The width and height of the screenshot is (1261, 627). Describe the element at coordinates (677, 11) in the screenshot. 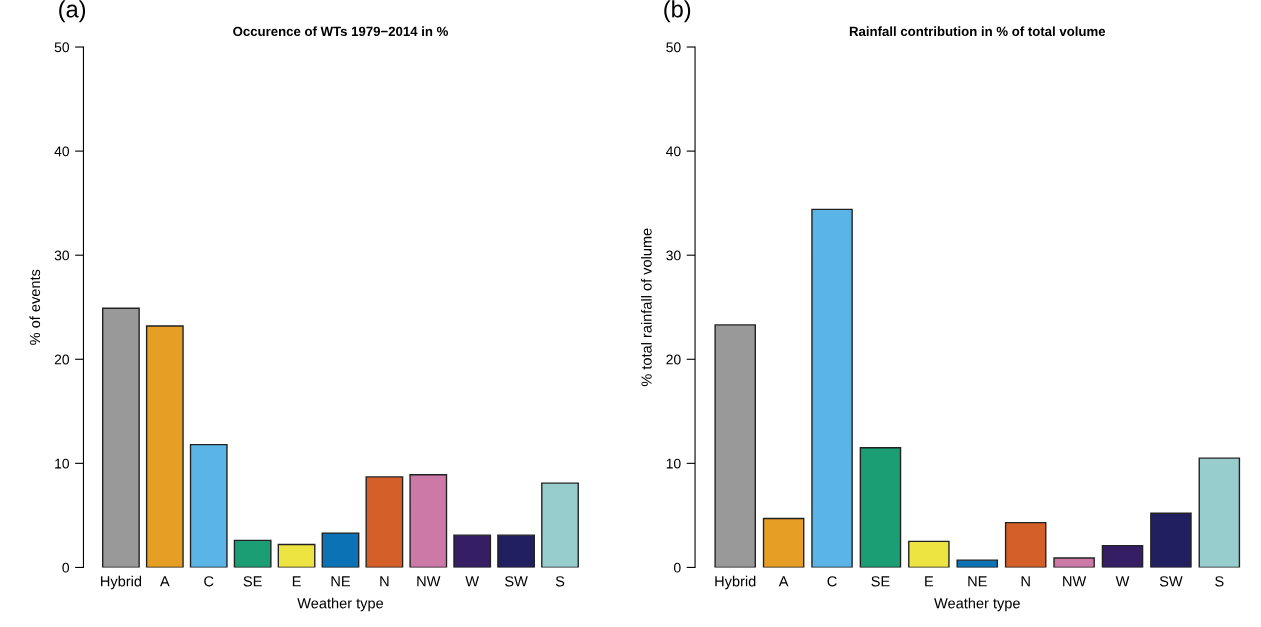

I see `text: (b)` at that location.